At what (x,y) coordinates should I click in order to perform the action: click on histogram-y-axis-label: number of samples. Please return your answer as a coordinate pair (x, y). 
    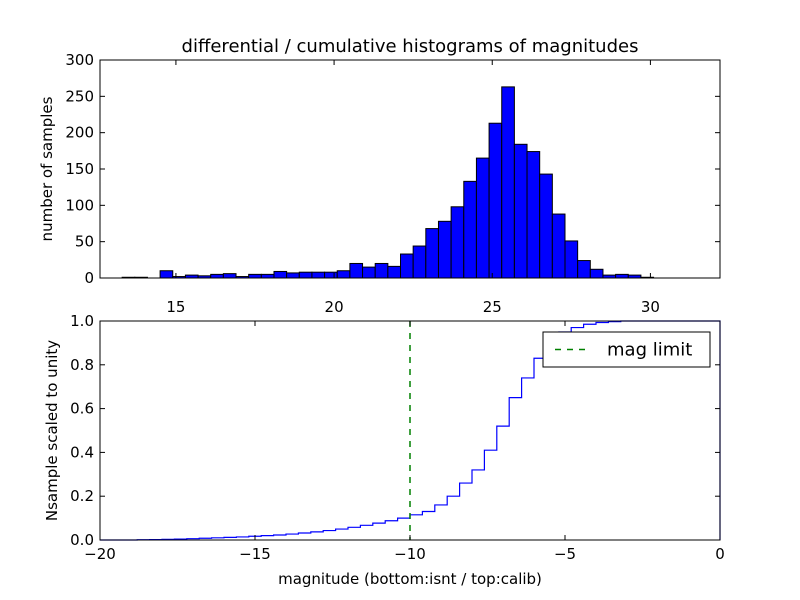
    Looking at the image, I should click on (47, 168).